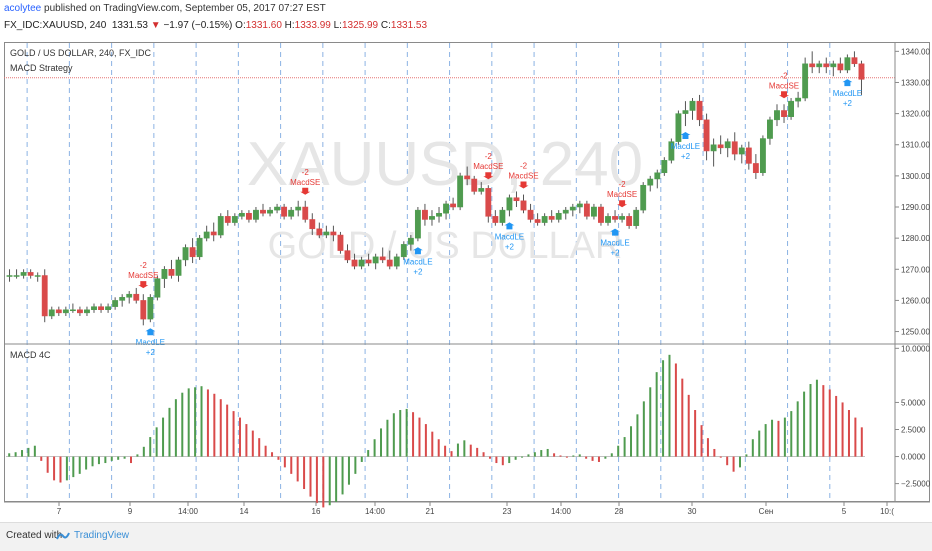 This screenshot has height=551, width=932. Describe the element at coordinates (615, 253) in the screenshot. I see `buy-qty: +2` at that location.